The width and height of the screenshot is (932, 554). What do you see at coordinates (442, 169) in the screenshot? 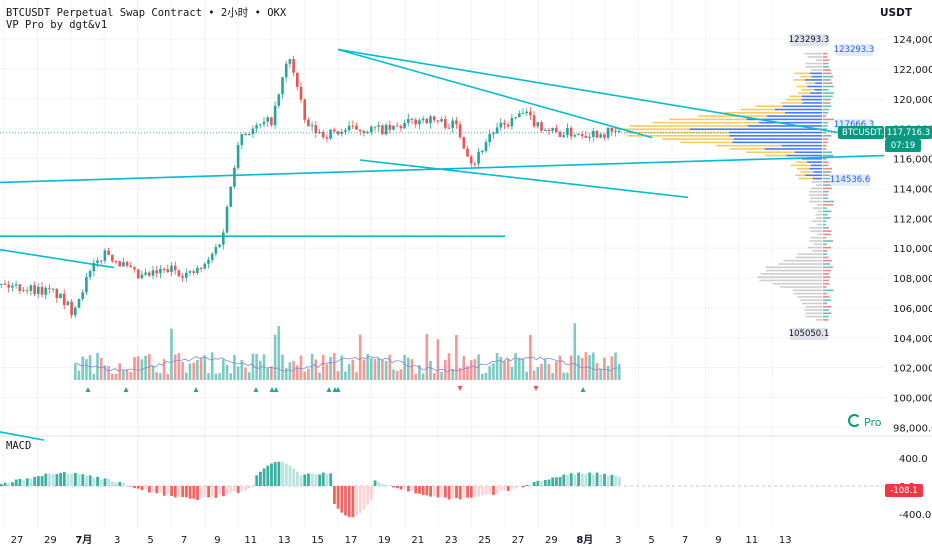
I see `support-line` at bounding box center [442, 169].